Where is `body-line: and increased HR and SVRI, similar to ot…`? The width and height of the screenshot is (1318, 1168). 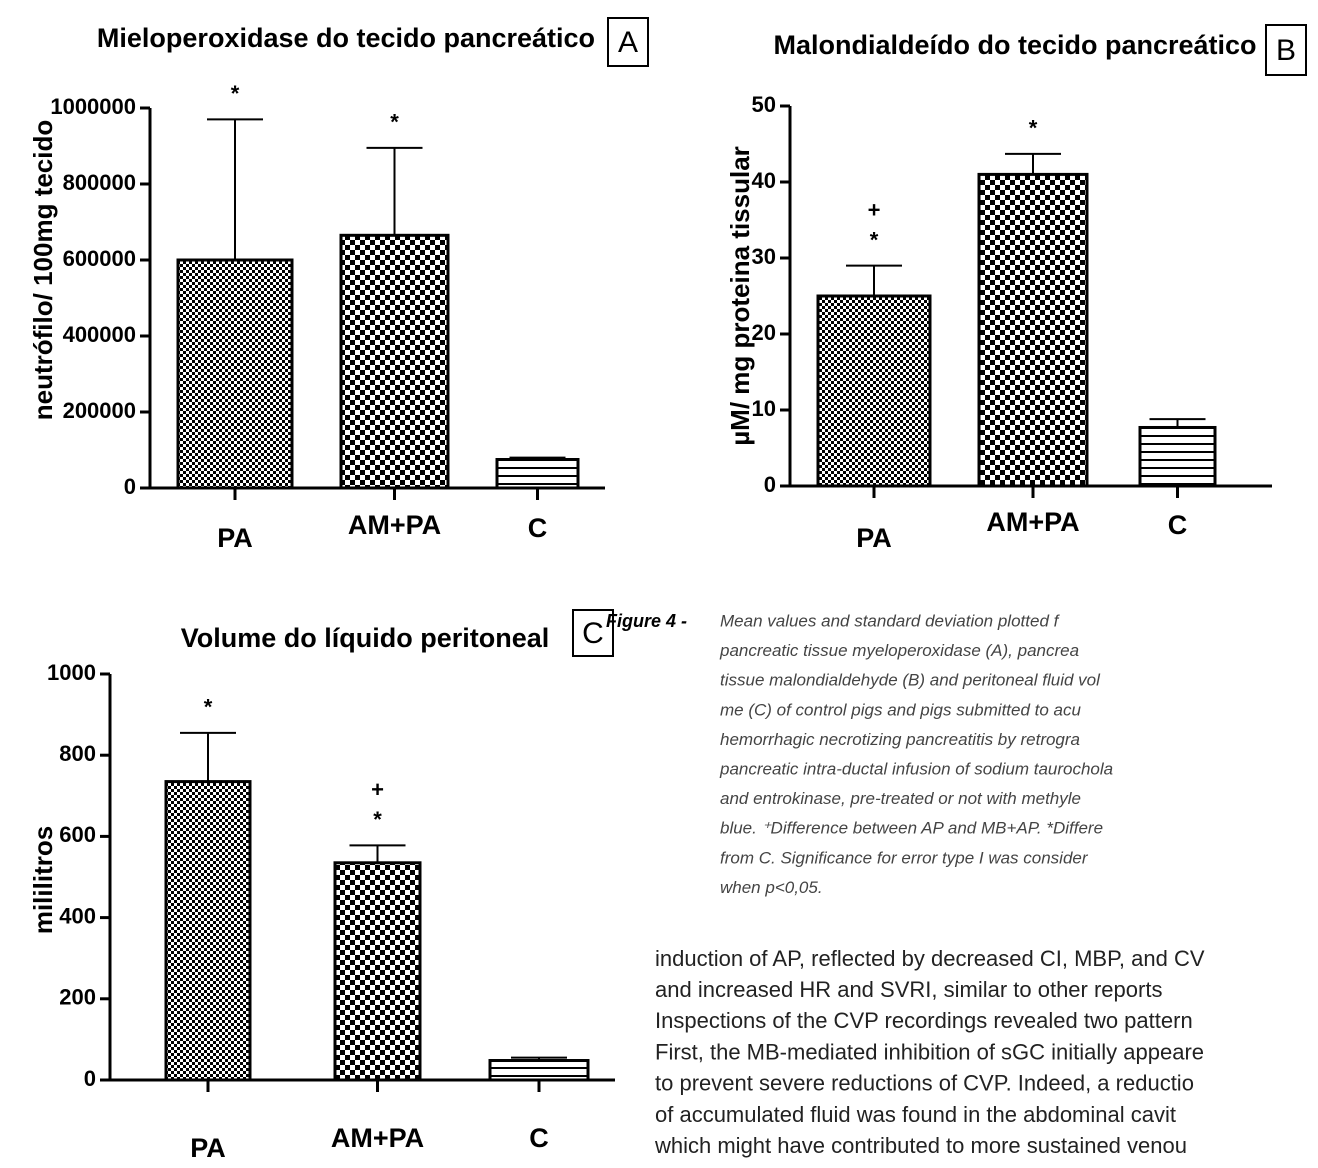
body-line: and increased HR and SVRI, similar to ot… is located at coordinates (908, 989).